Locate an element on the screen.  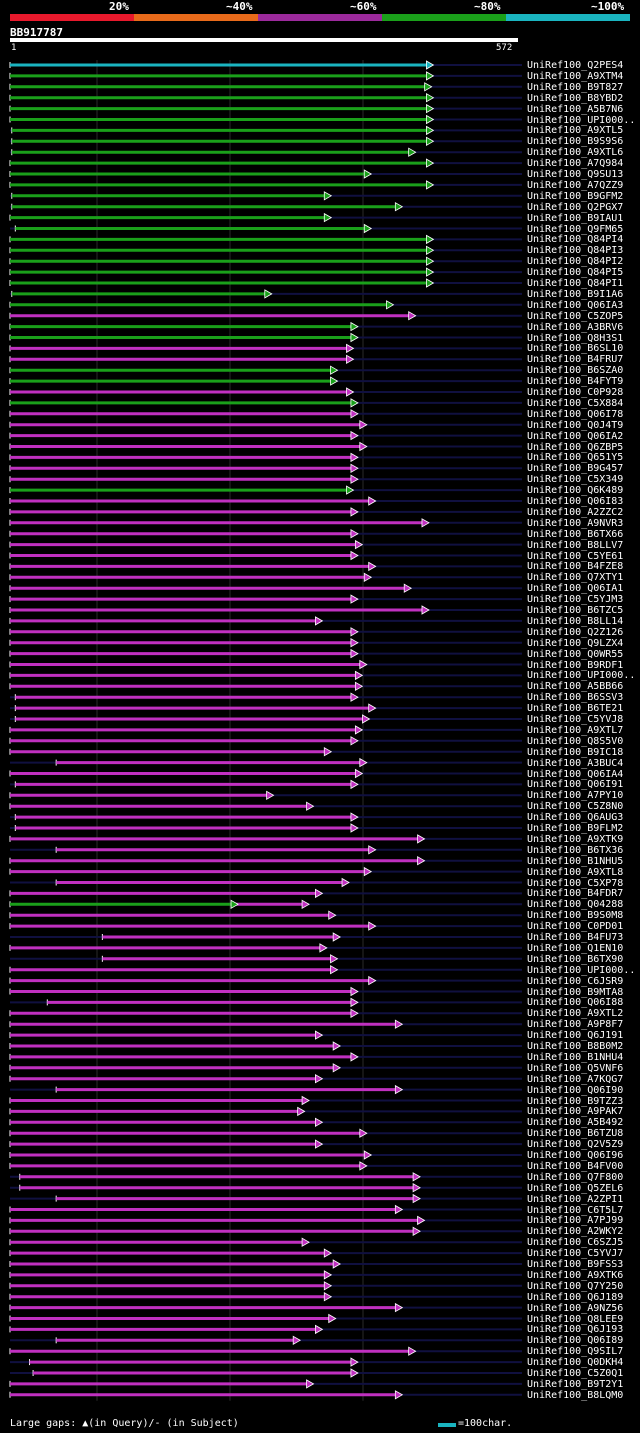
hit-label: UniRef100_Q06IA4 is located at coordinates (575, 774).